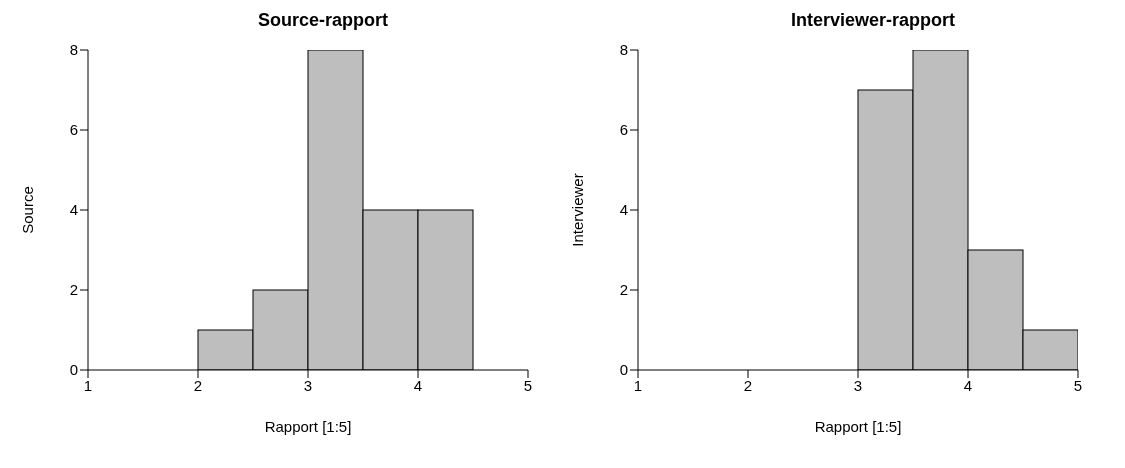  Describe the element at coordinates (28, 210) in the screenshot. I see `y-axis-title: Source` at that location.